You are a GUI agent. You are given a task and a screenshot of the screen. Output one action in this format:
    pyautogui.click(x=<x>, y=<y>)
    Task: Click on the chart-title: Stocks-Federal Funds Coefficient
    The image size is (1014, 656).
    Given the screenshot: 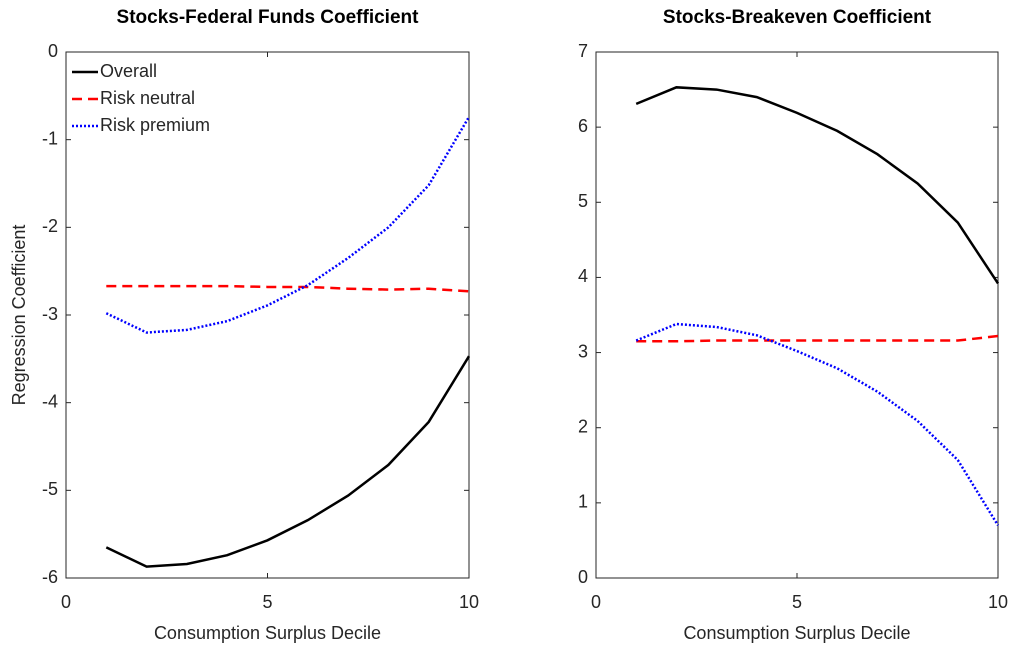 What is the action you would take?
    pyautogui.click(x=268, y=17)
    